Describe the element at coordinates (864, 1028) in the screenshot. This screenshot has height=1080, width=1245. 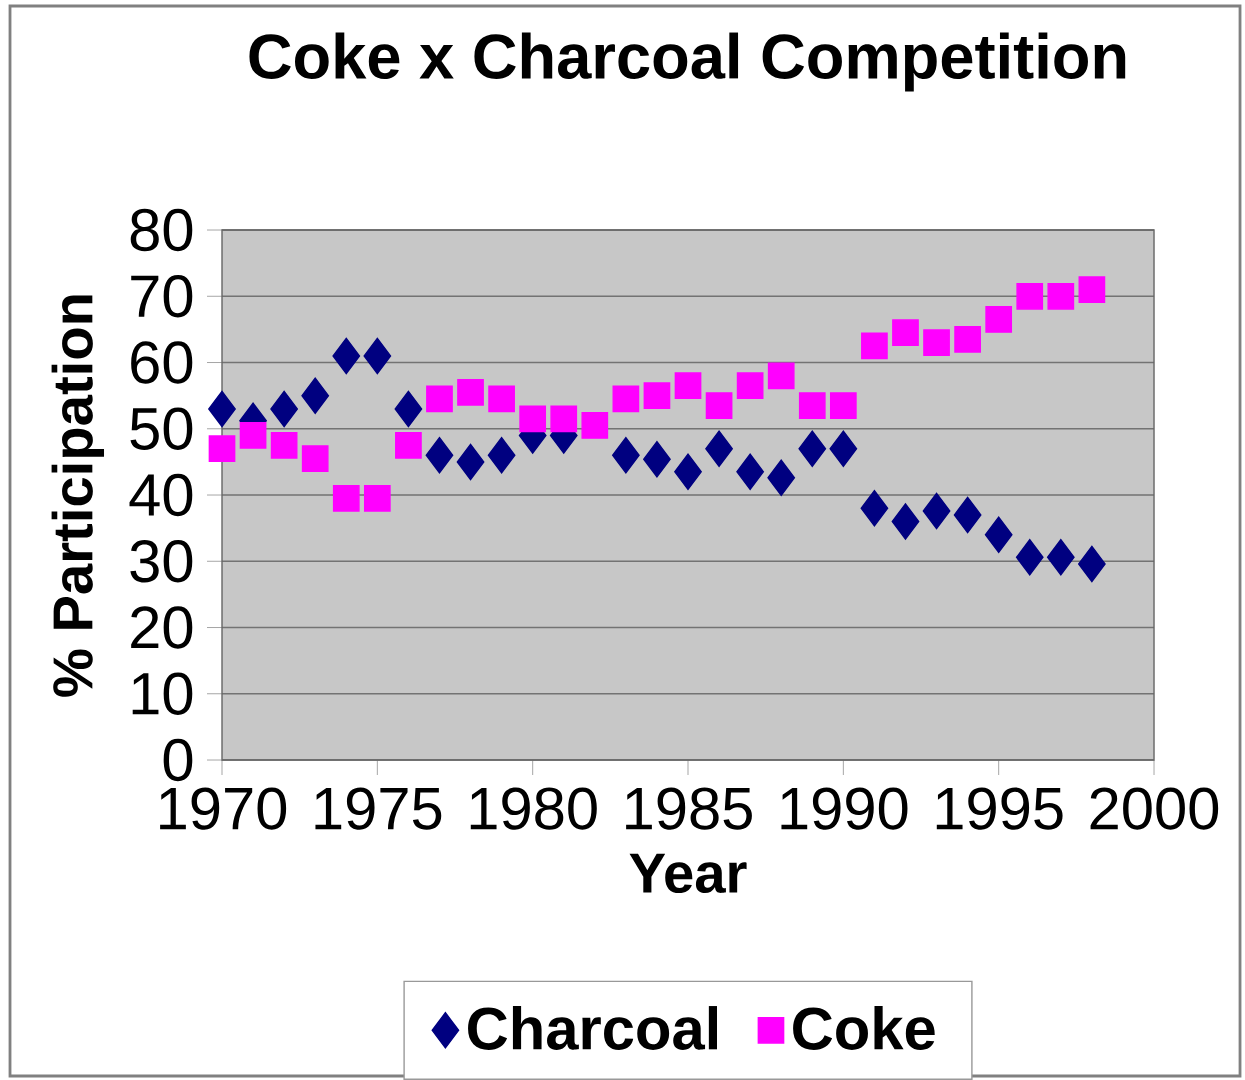
I see `legend-label: Coke` at that location.